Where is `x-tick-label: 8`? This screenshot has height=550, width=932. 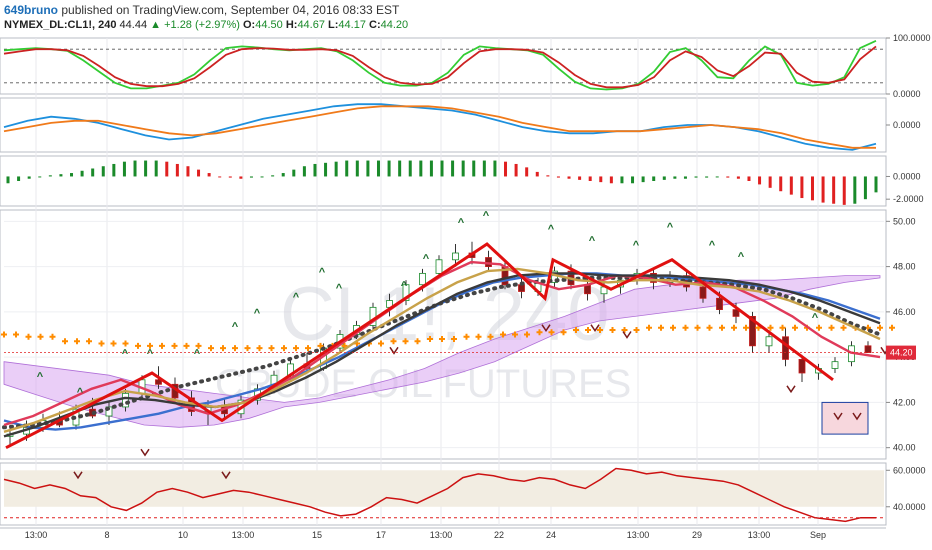
x-tick-label: 8 is located at coordinates (106, 535).